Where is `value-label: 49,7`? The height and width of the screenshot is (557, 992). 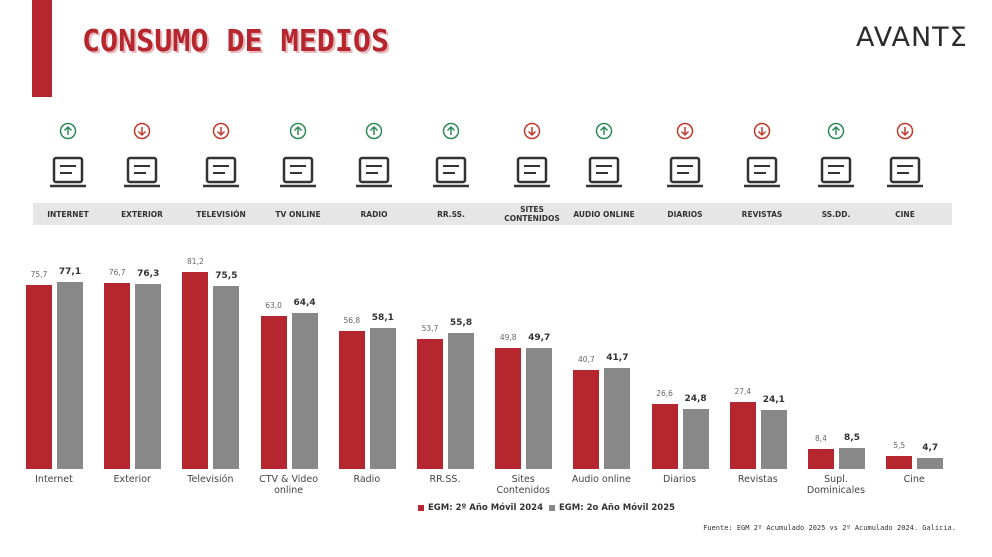 value-label: 49,7 is located at coordinates (539, 338).